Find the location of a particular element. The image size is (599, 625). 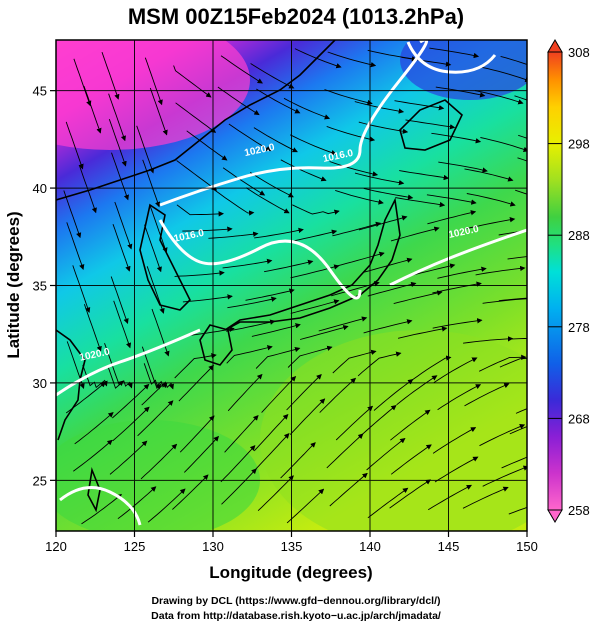

coastline-hokkaido is located at coordinates (431, 125).